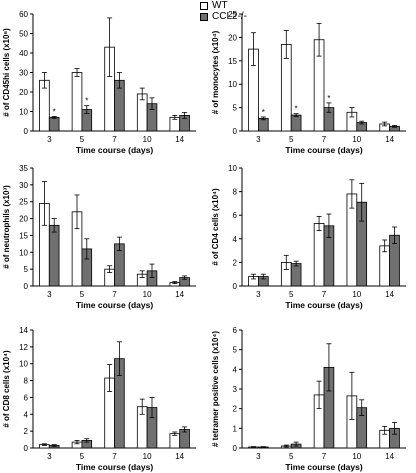 The width and height of the screenshot is (416, 473). Describe the element at coordinates (220, 5) in the screenshot. I see `legend-label-wt: WT` at that location.